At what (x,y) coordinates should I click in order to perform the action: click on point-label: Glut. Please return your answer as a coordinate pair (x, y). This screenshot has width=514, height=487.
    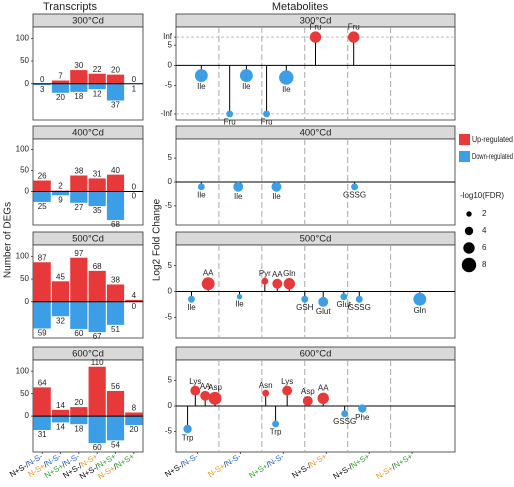
    Looking at the image, I should click on (323, 311).